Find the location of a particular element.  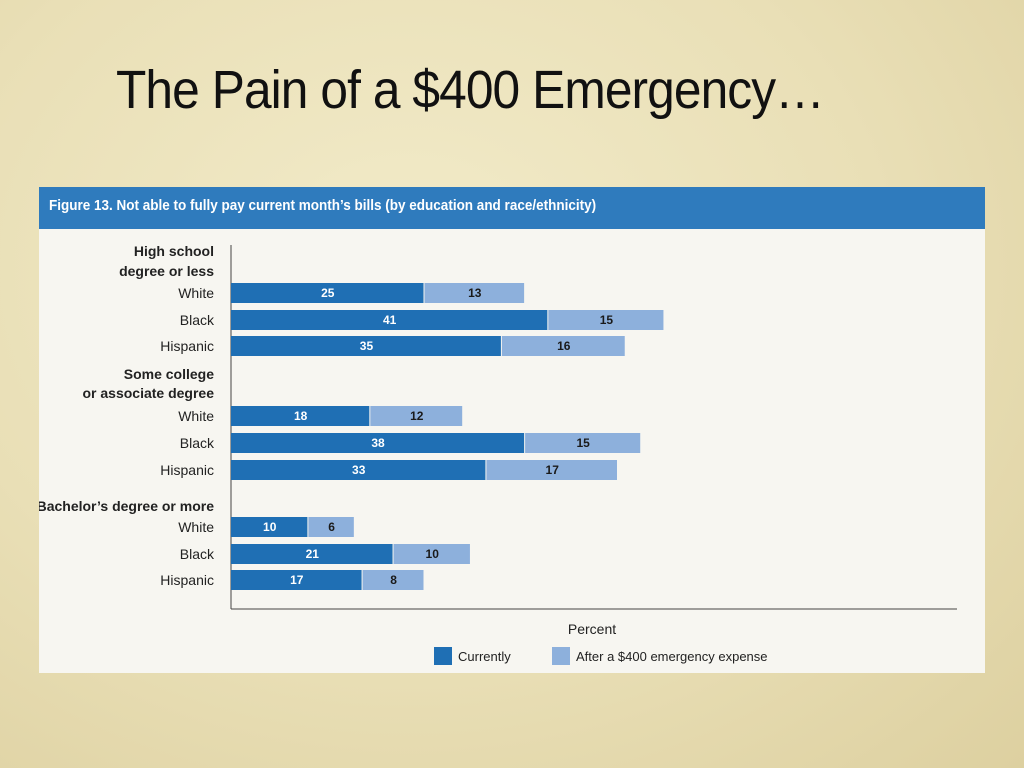

data-label: 41 is located at coordinates (390, 320).